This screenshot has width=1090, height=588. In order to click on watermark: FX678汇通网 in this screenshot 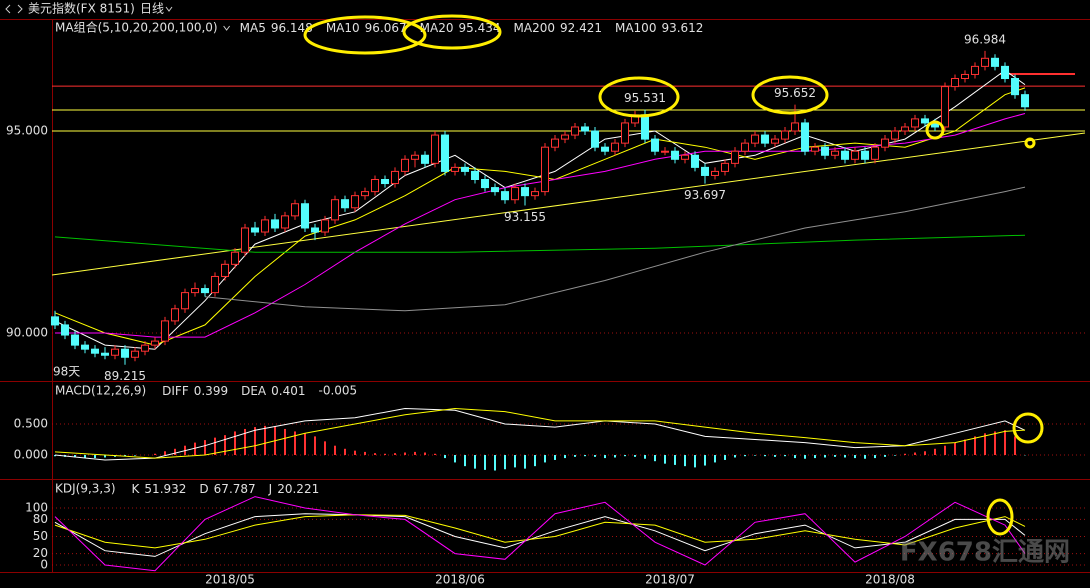, I will do `click(985, 553)`.